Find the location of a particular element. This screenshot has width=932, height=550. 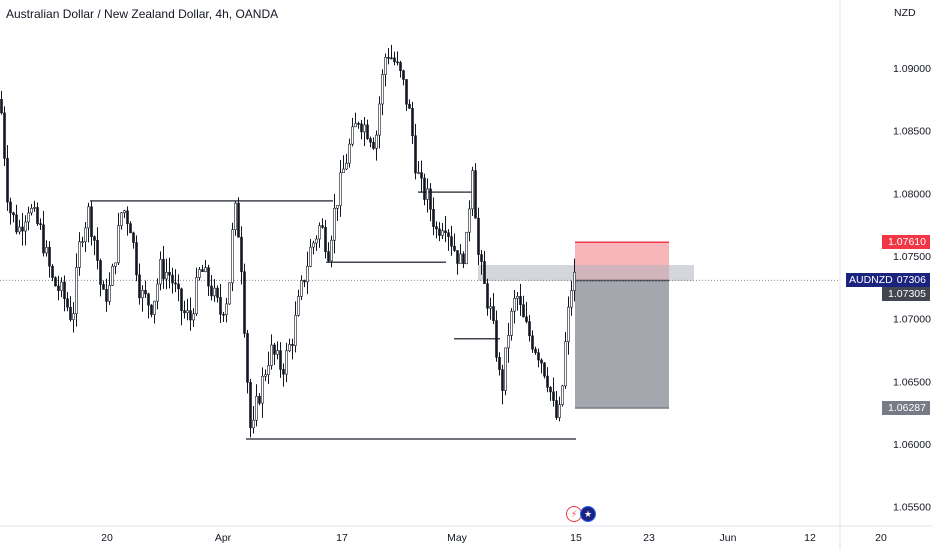

x-tick-label: 17 is located at coordinates (342, 538).